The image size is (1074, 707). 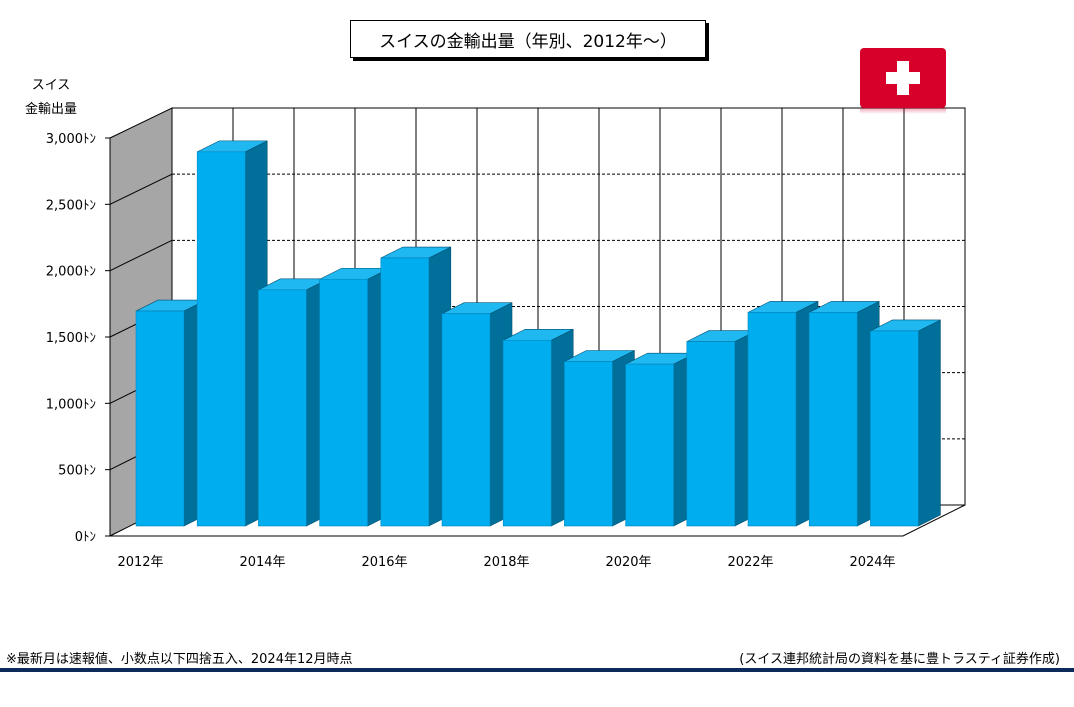 I want to click on x-tick-label: 2022年, so click(x=750, y=562).